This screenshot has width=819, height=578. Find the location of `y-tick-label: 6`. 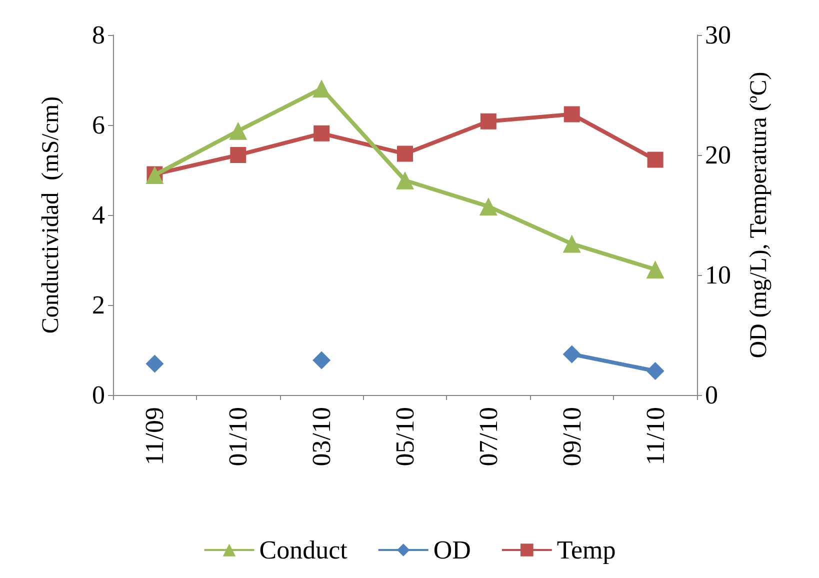

y-tick-label: 6 is located at coordinates (98, 125).